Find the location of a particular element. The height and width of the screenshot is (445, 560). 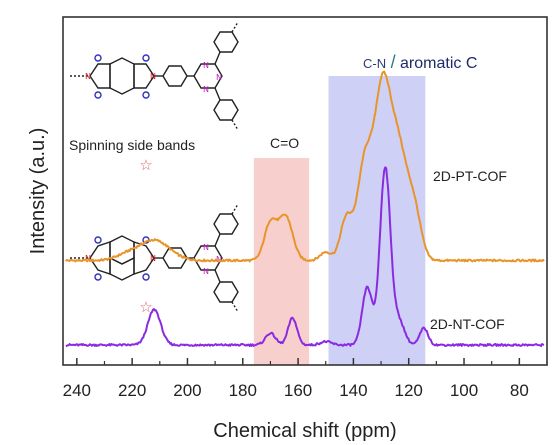

x-axis-label: Chemical shift (ppm) is located at coordinates (304, 431).